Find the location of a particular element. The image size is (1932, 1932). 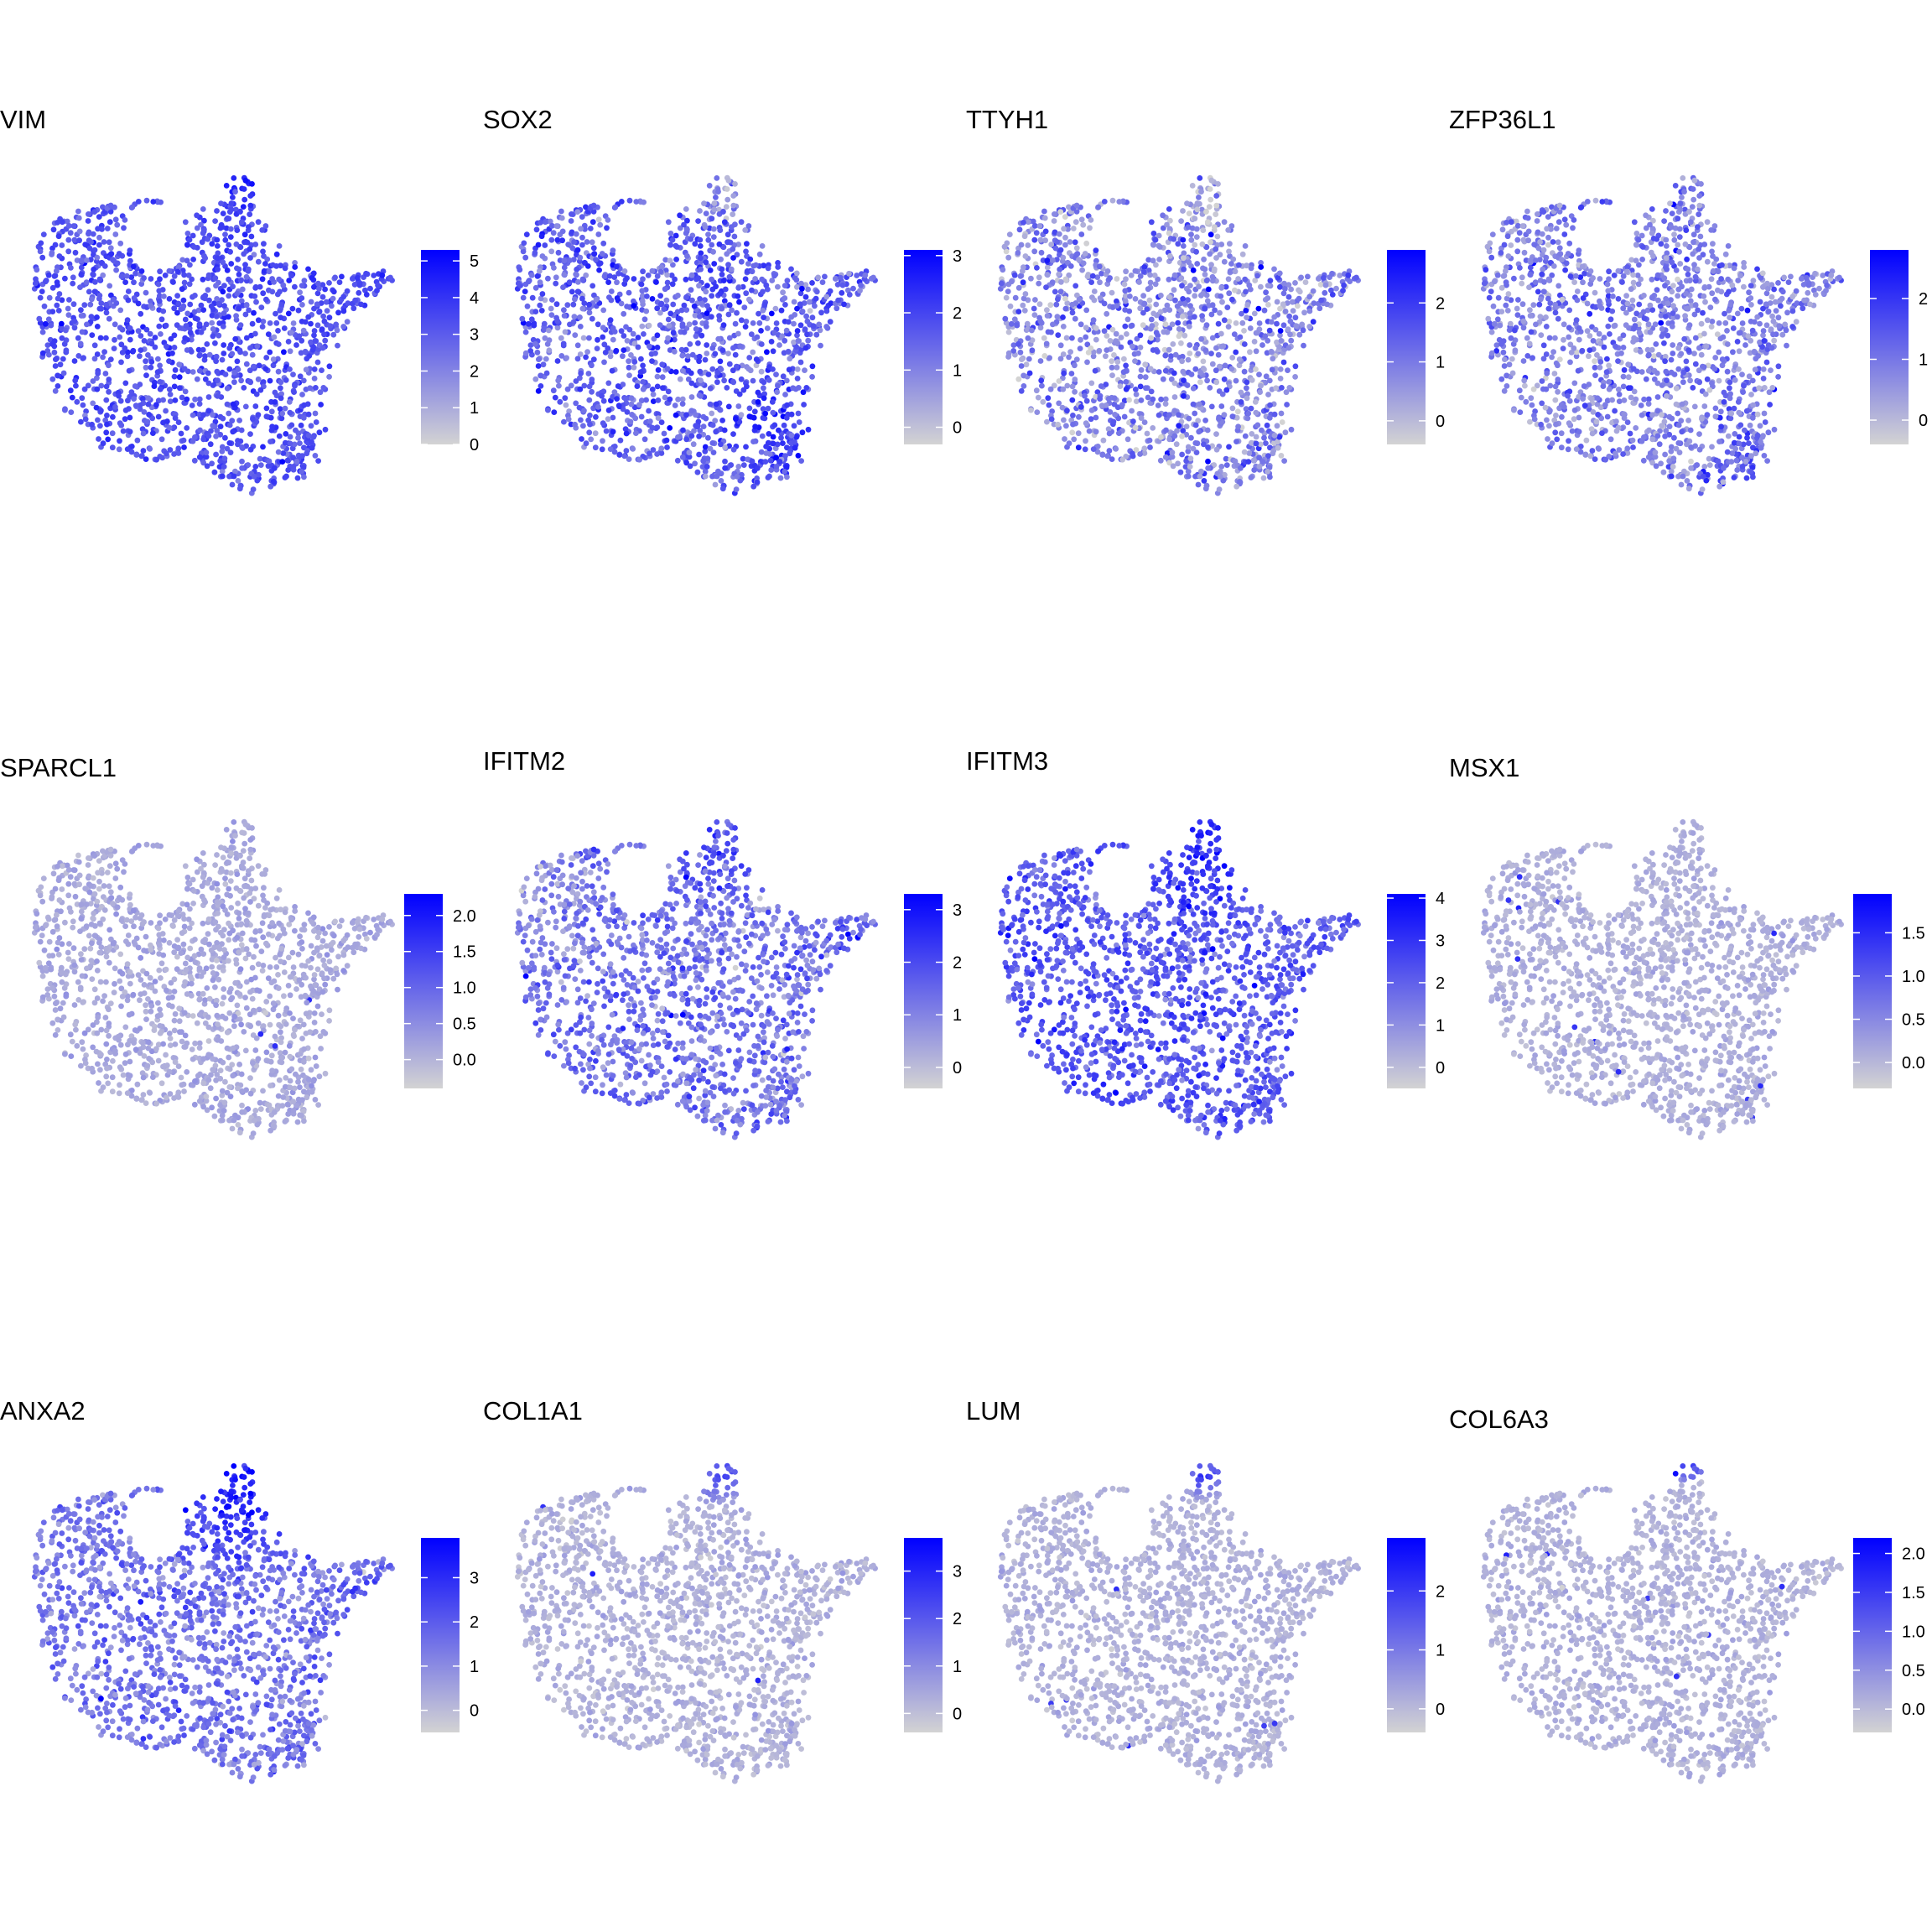

colorbar-tick-label: 1 is located at coordinates (474, 408).